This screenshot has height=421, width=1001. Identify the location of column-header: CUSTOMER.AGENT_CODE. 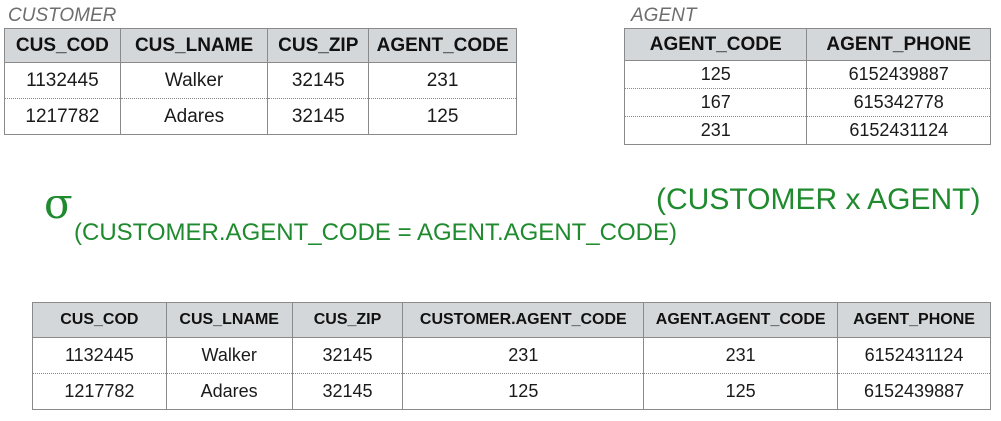
(523, 320).